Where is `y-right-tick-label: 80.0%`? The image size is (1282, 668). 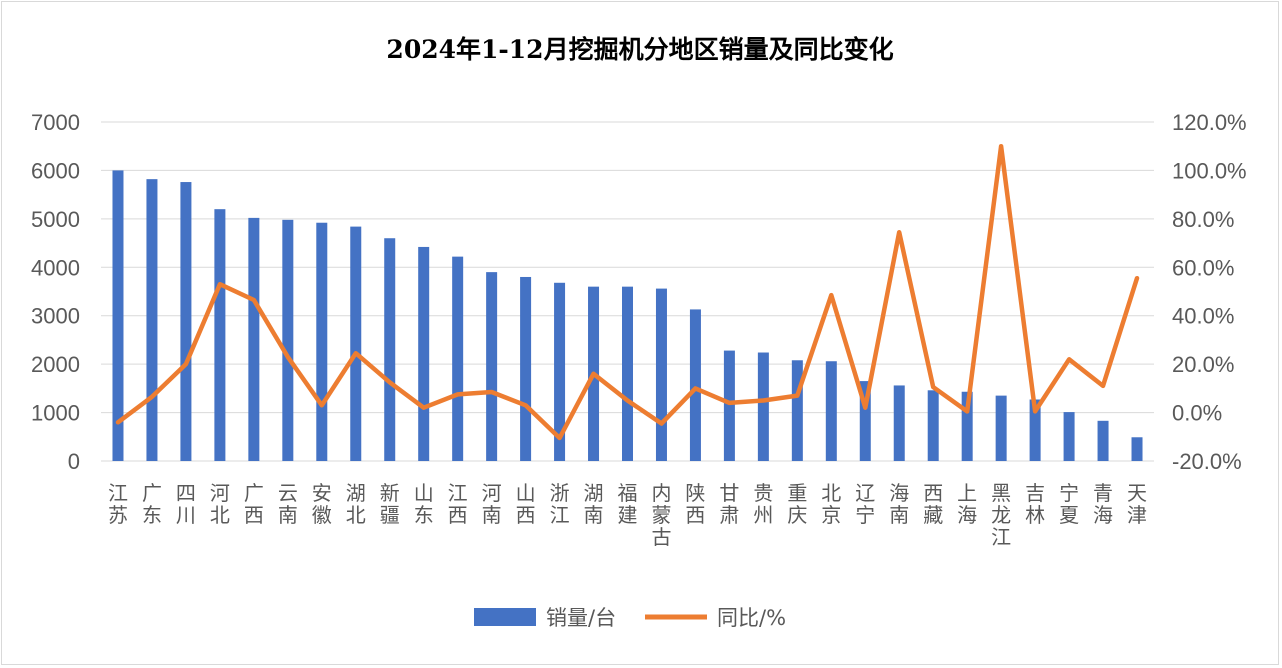 y-right-tick-label: 80.0% is located at coordinates (1203, 219).